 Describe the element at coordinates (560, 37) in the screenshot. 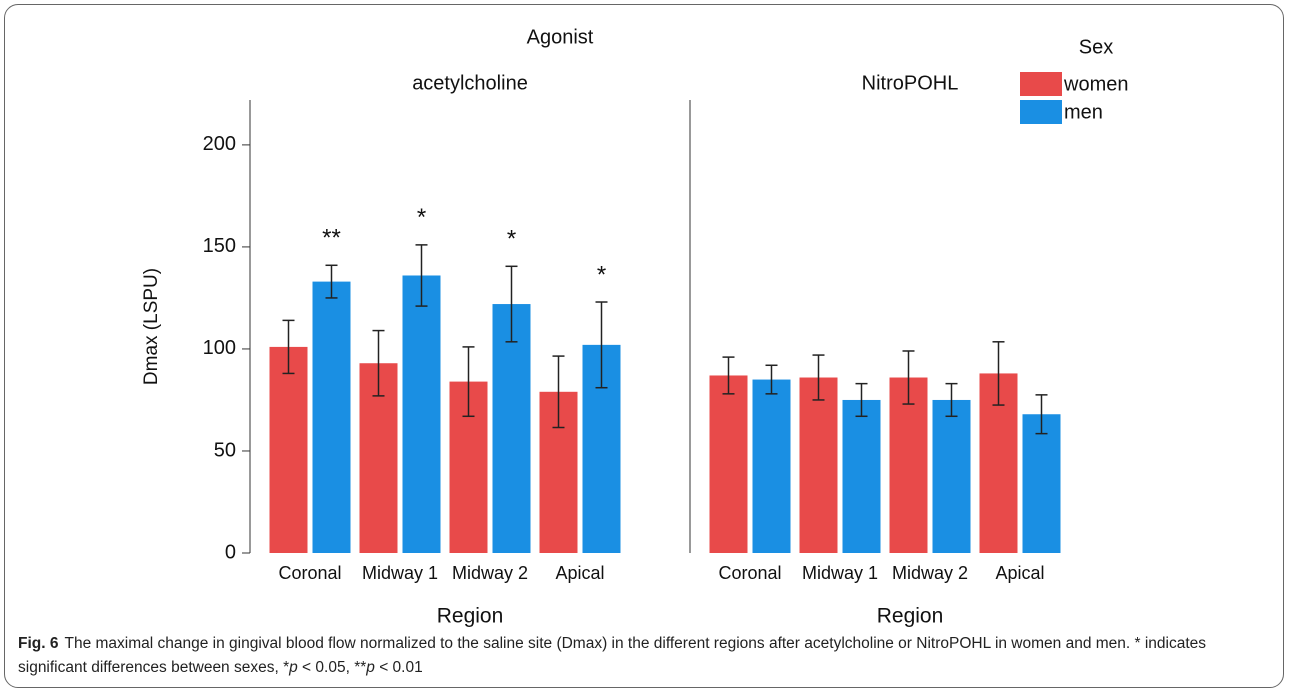

I see `chart-title: Agonist` at that location.